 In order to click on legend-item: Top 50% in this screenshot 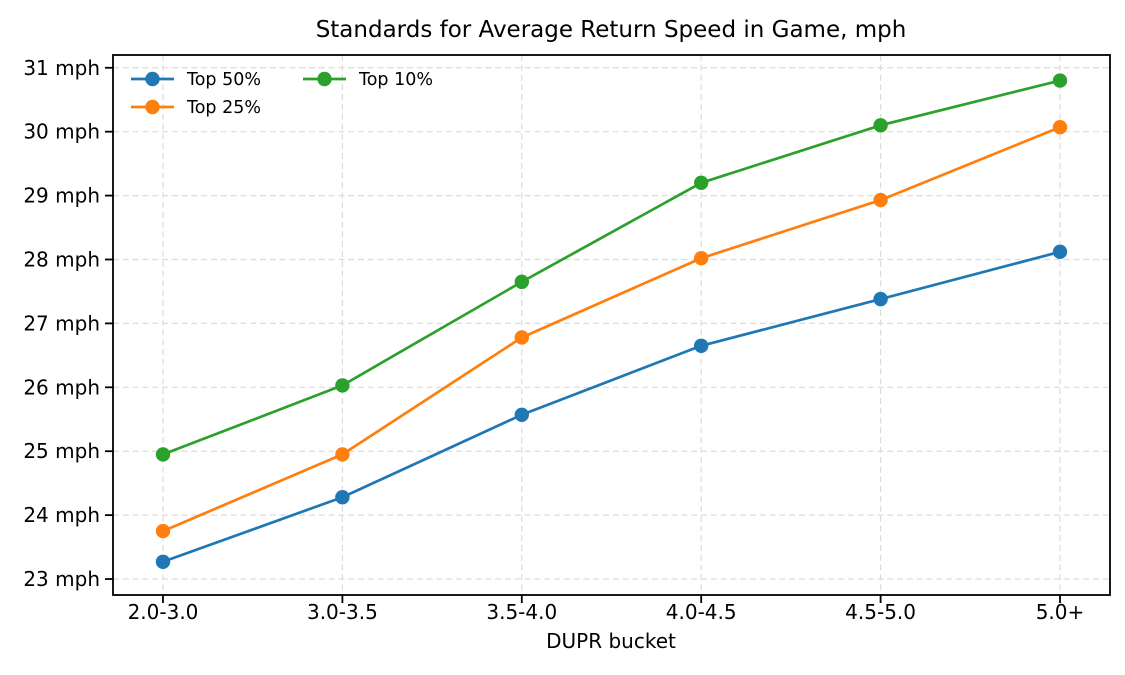, I will do `click(196, 80)`.